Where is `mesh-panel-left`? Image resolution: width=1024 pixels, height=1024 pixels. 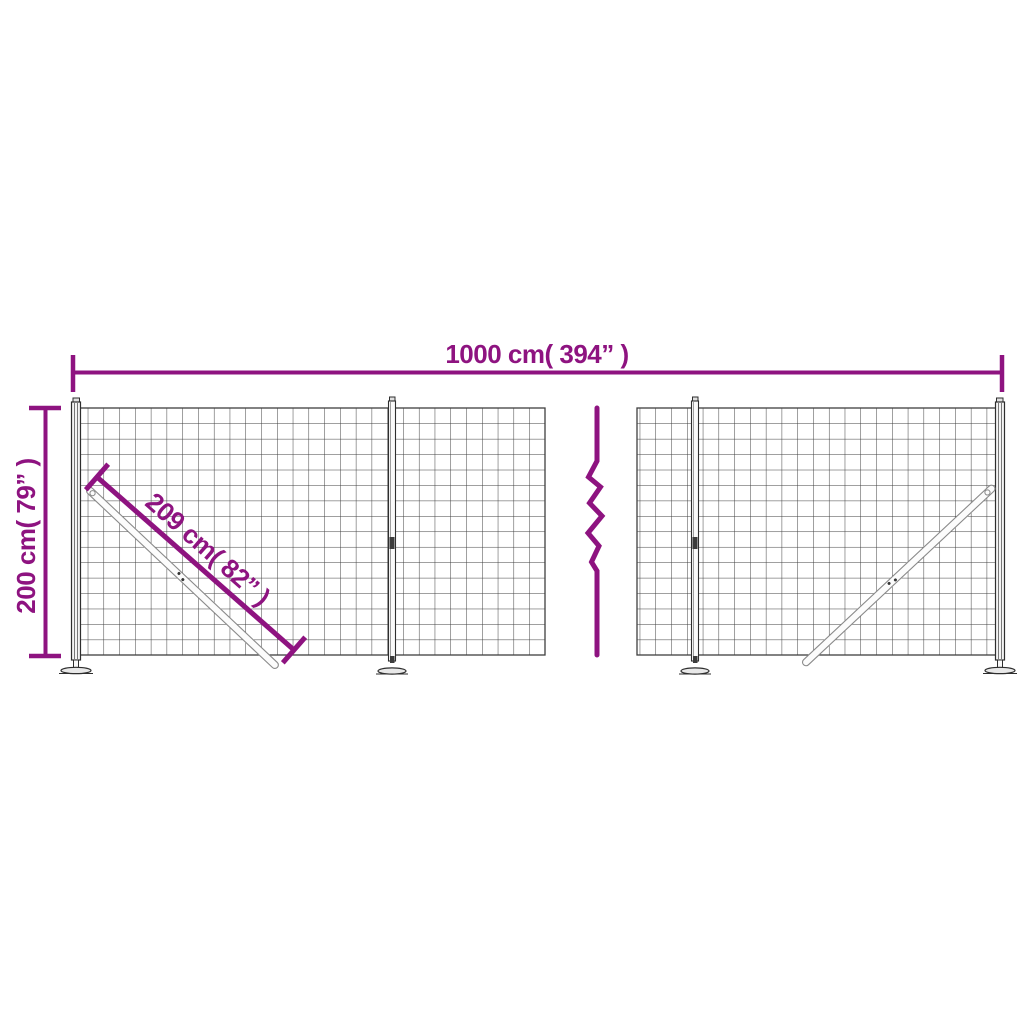
mesh-panel-left is located at coordinates (308, 531).